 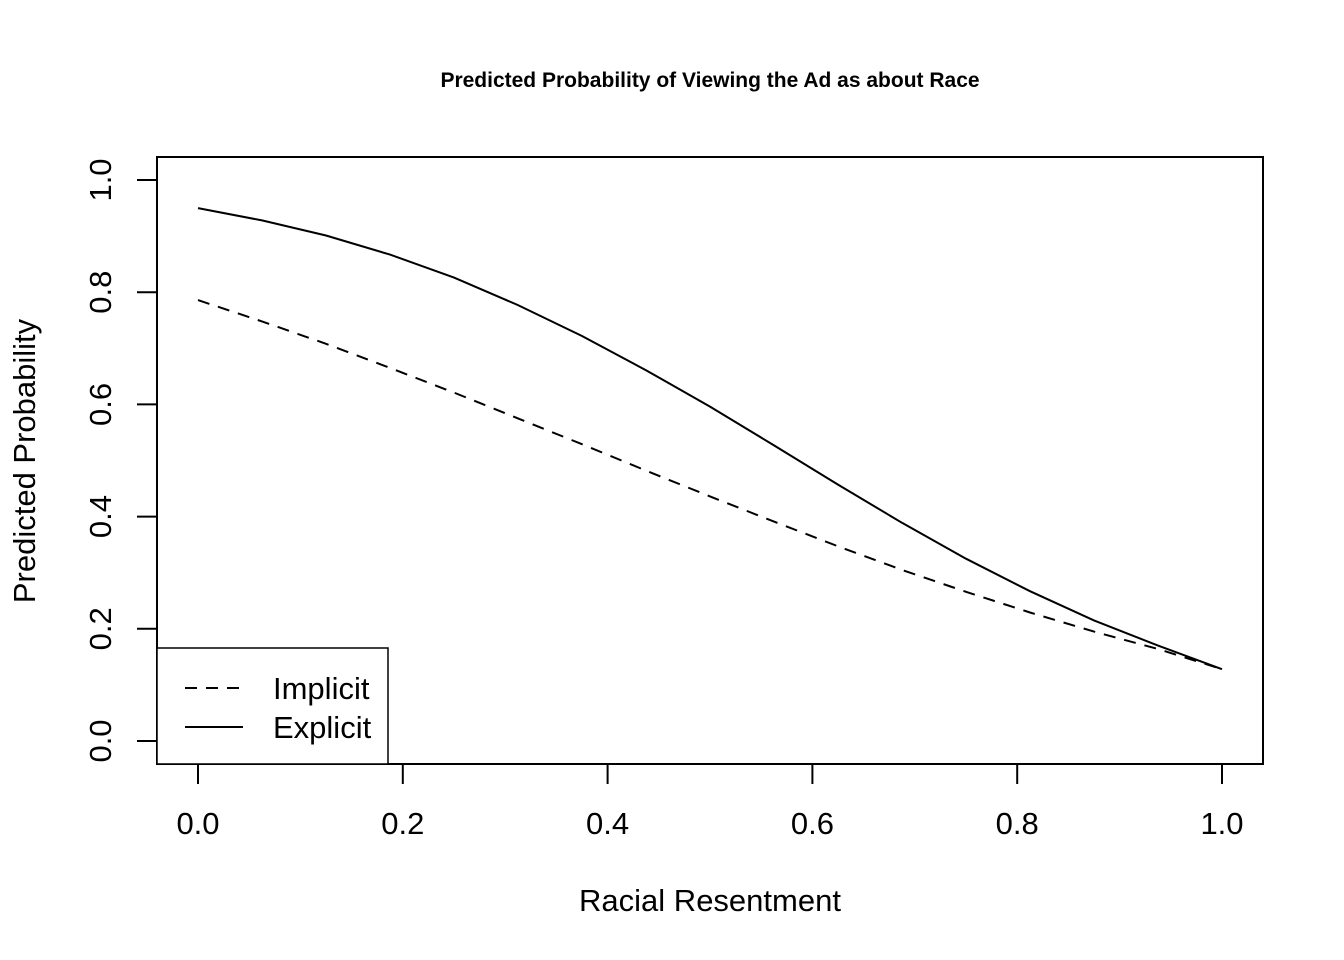 I want to click on y-axis-label: Predicted Probability, so click(x=24, y=460).